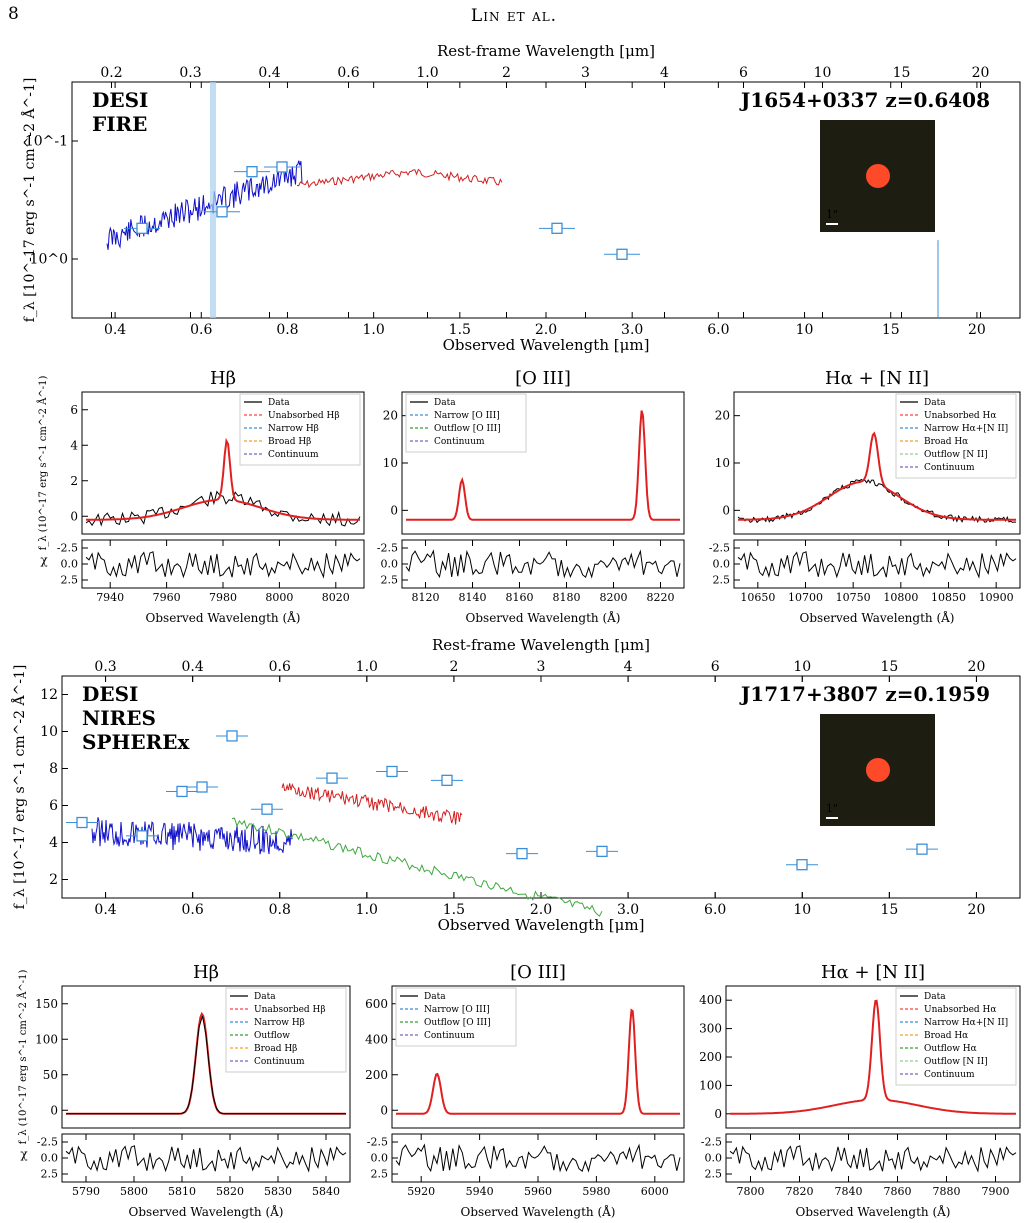 The height and width of the screenshot is (1223, 1028). What do you see at coordinates (520, 597) in the screenshot?
I see `panel1-oiii-x-axis-label: 8160` at bounding box center [520, 597].